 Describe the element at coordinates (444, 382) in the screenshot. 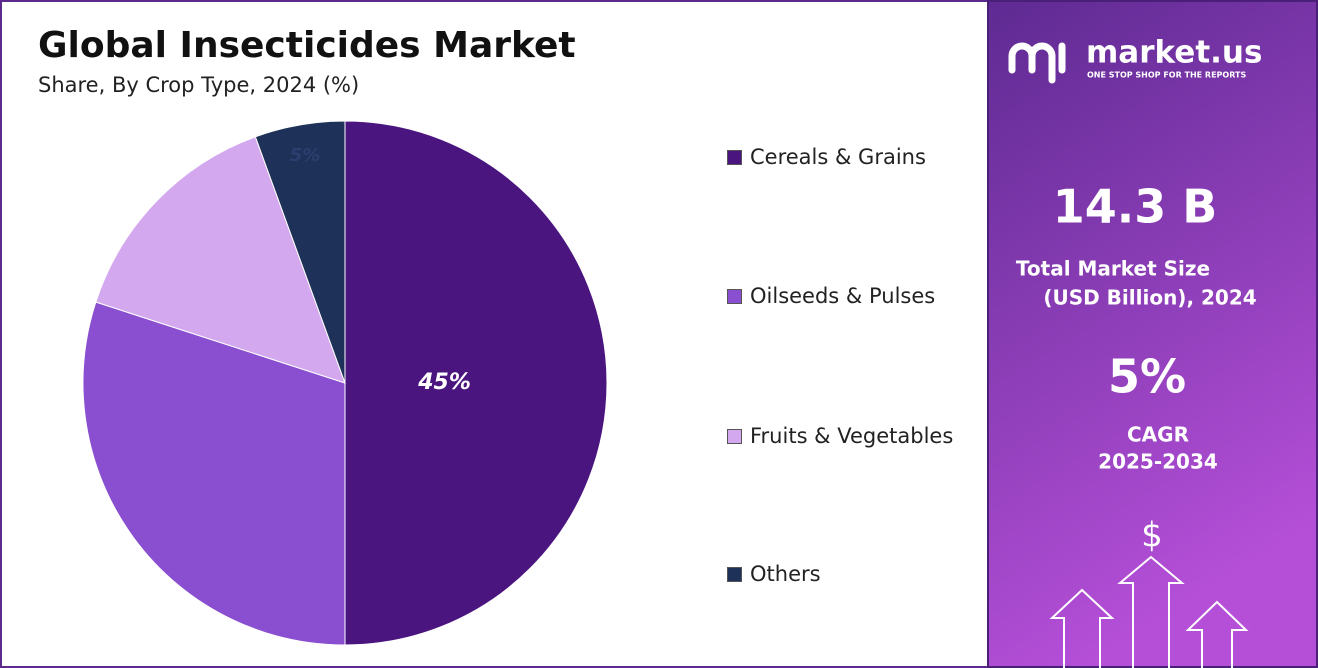

I see `data-label: 45%` at that location.